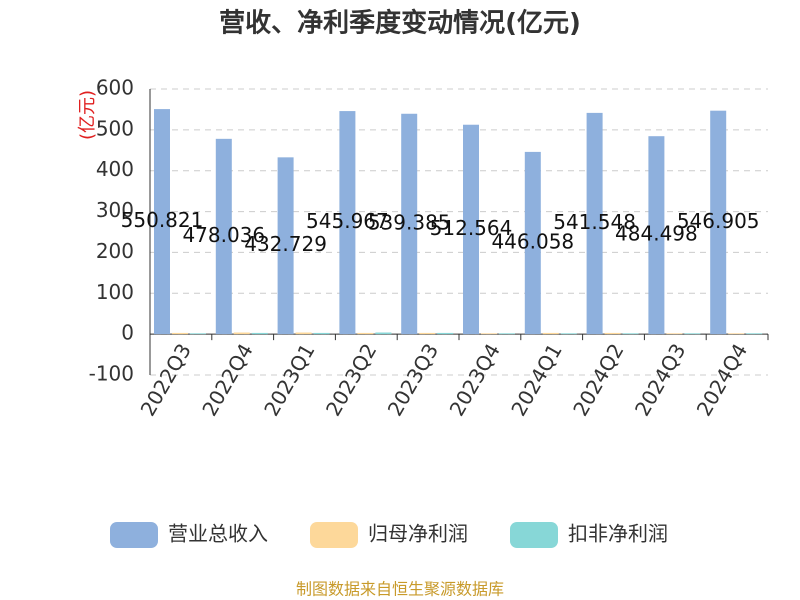  Describe the element at coordinates (536, 379) in the screenshot. I see `x-tick-label: 2024Q1` at that location.